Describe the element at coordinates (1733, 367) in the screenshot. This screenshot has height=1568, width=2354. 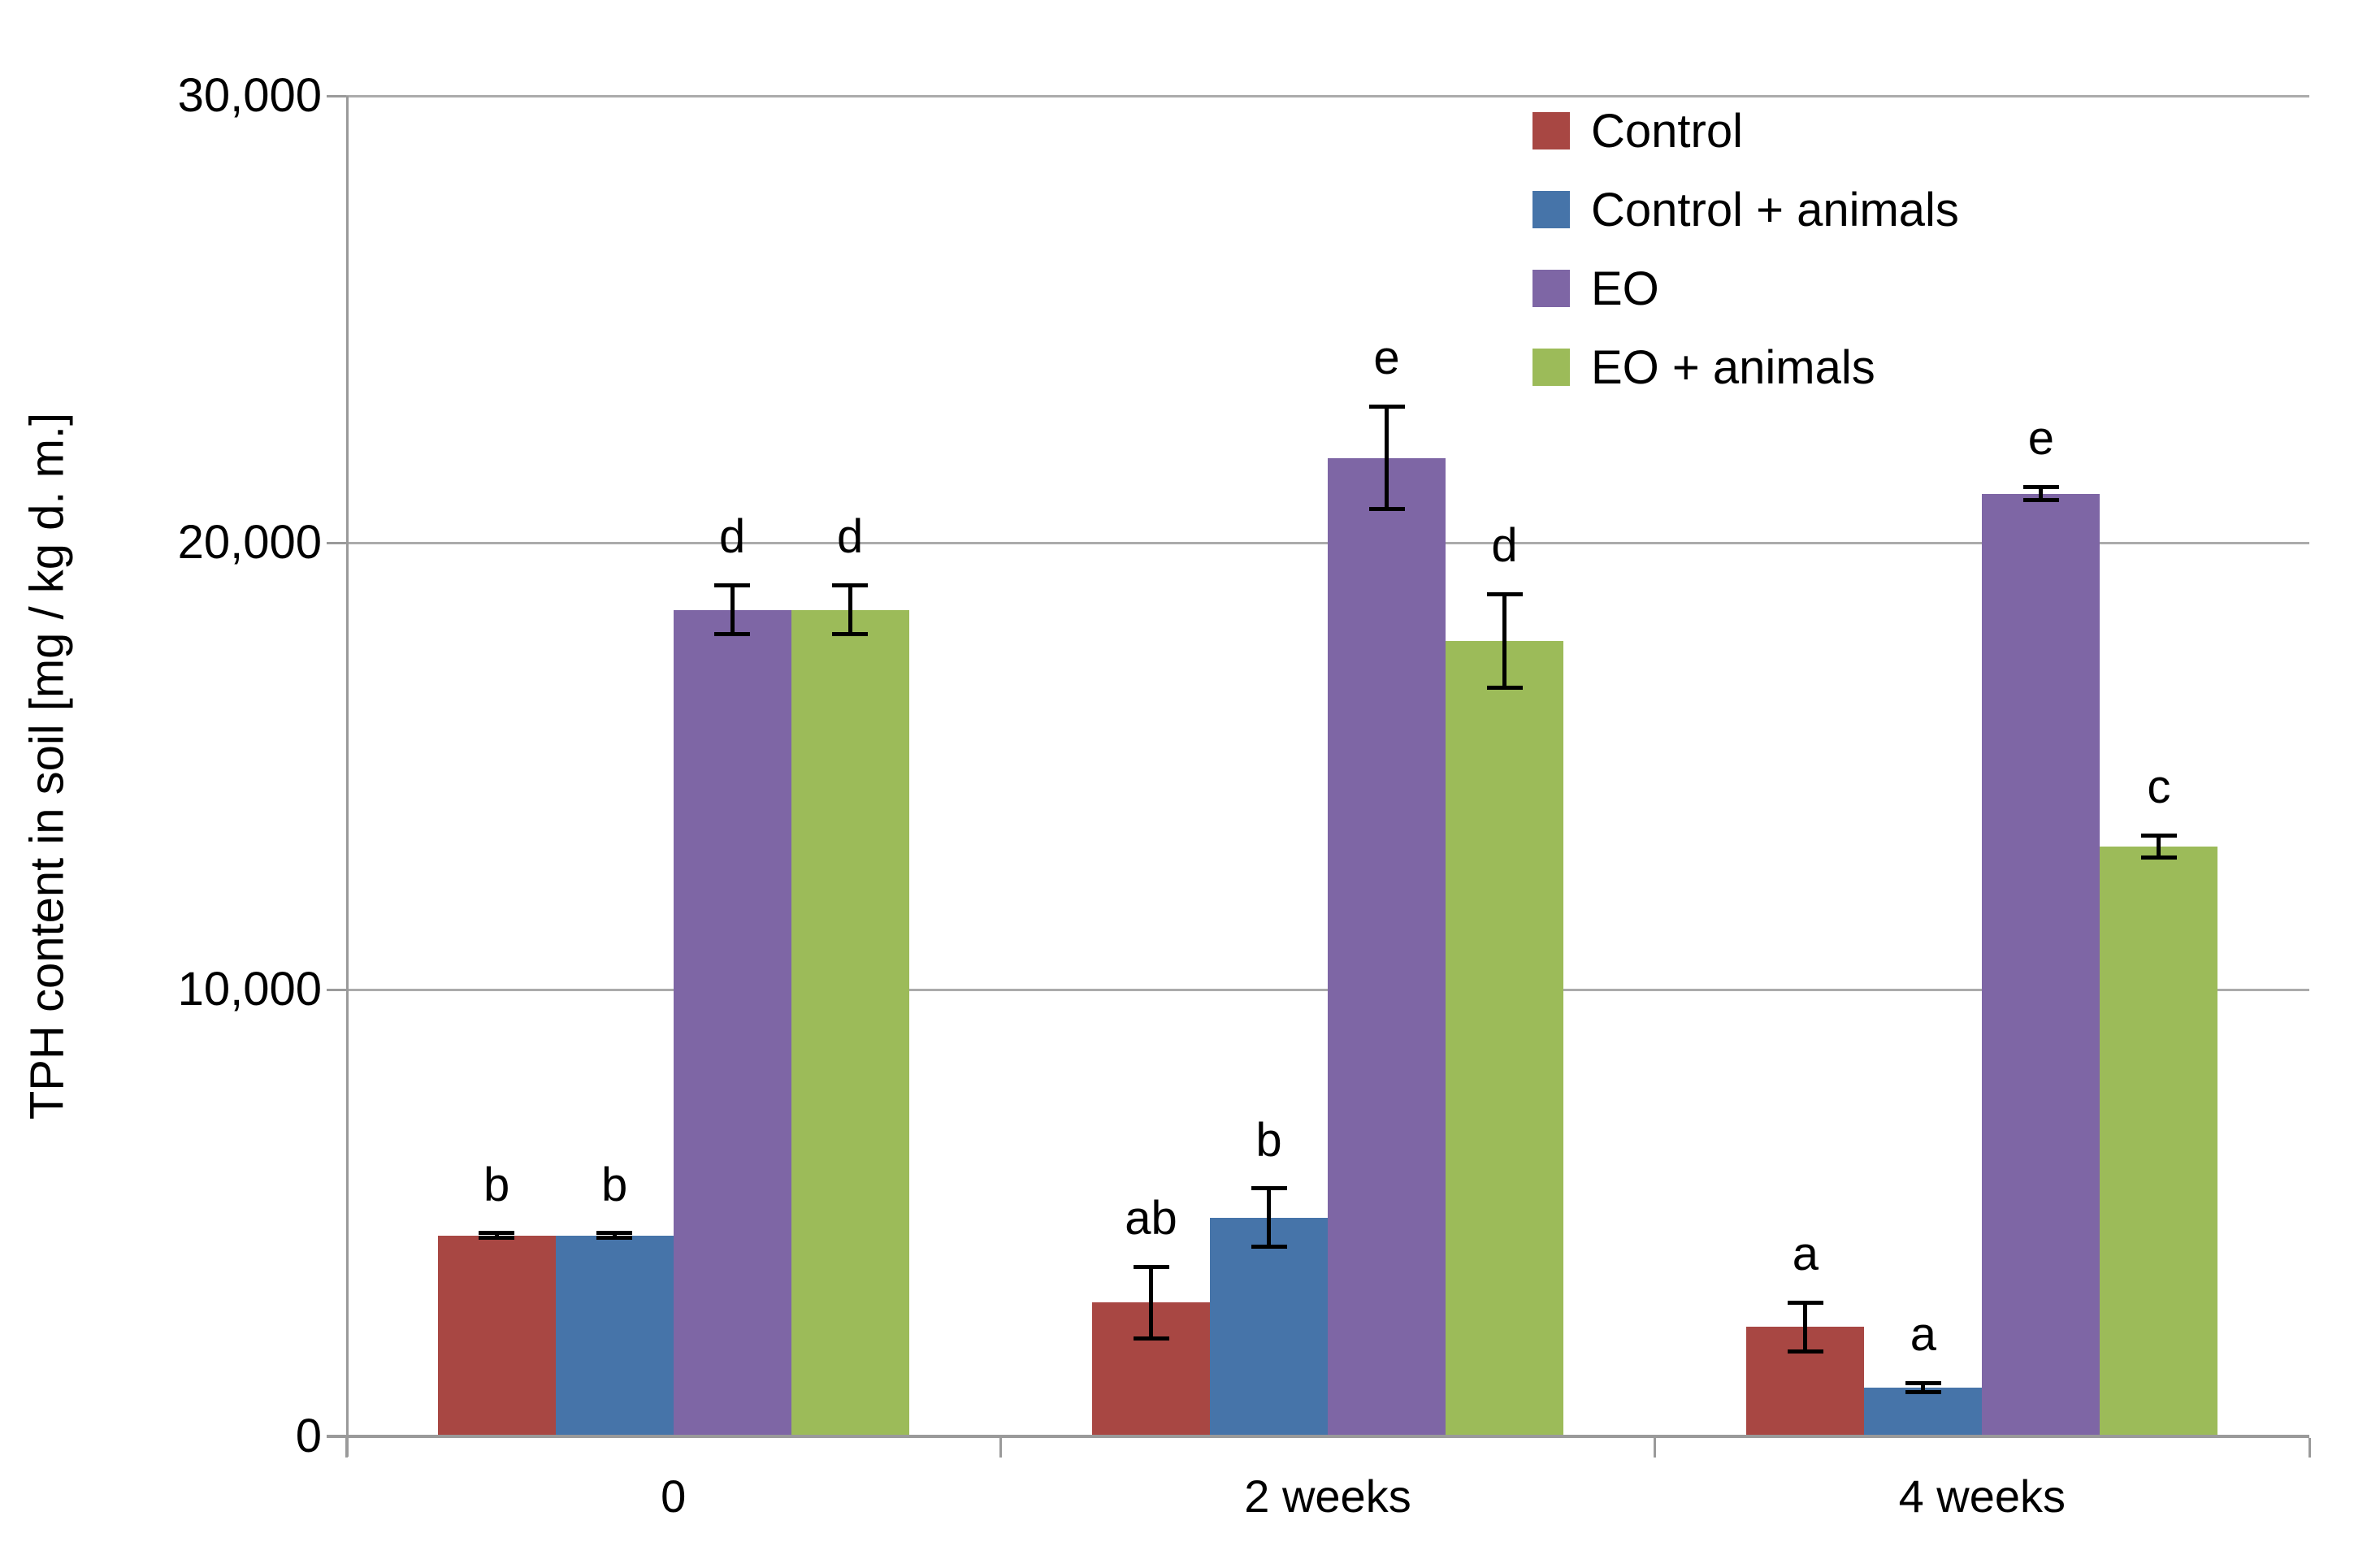
I see `legend-label: EO + animals` at that location.